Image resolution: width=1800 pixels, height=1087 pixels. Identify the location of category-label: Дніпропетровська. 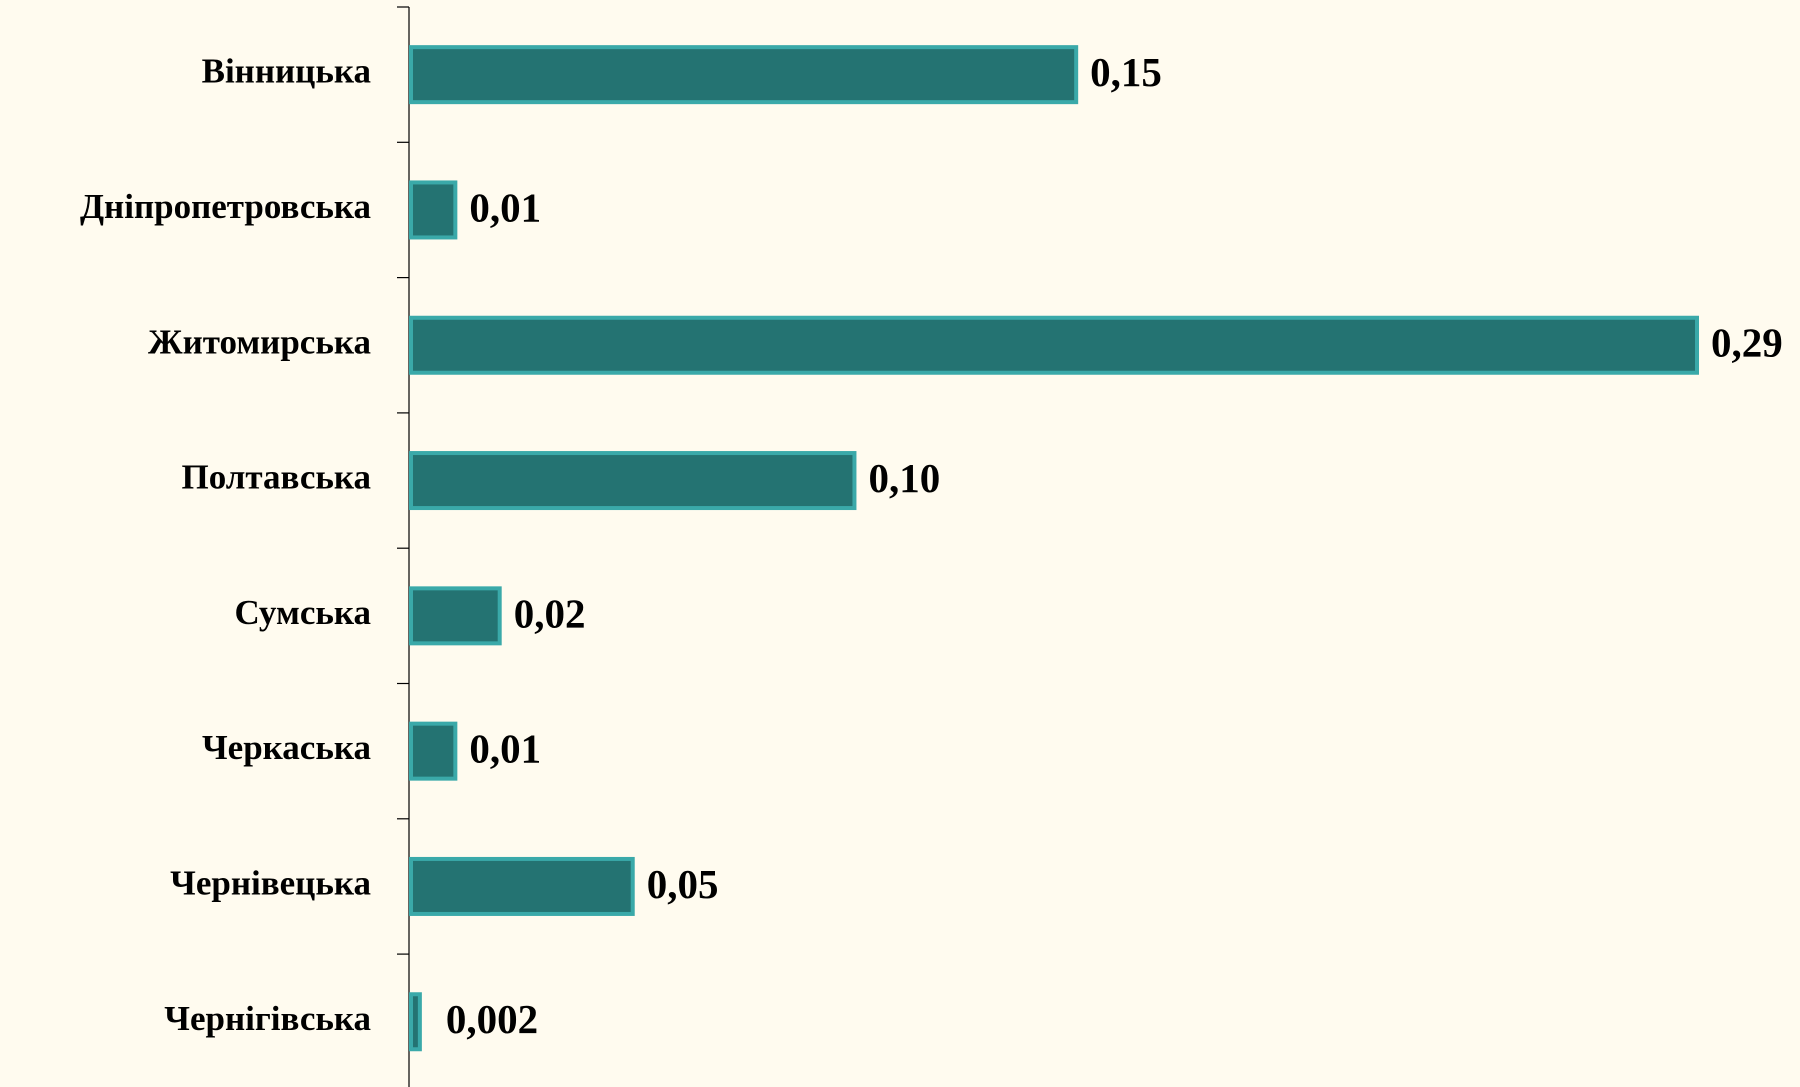
(225, 206).